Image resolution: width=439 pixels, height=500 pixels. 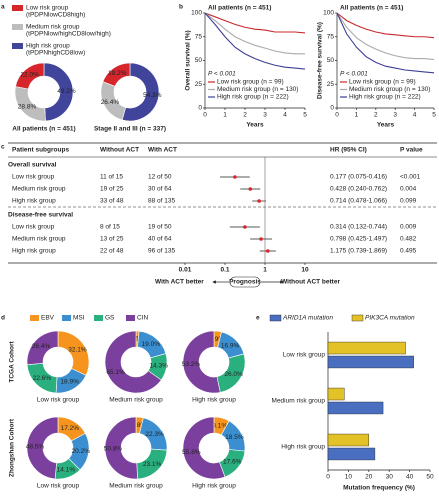 What do you see at coordinates (233, 374) in the screenshot?
I see `slice-label: 26.0%` at bounding box center [233, 374].